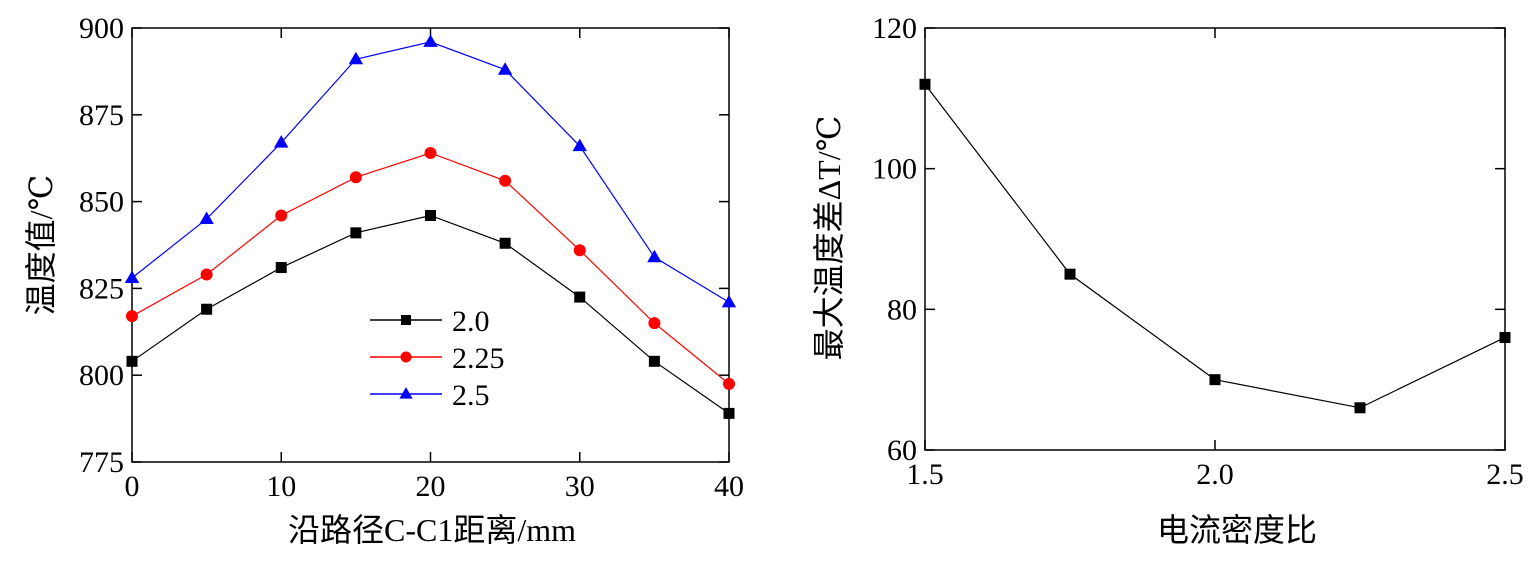 The image size is (1535, 566). What do you see at coordinates (894, 169) in the screenshot?
I see `y-tick-label: 100` at bounding box center [894, 169].